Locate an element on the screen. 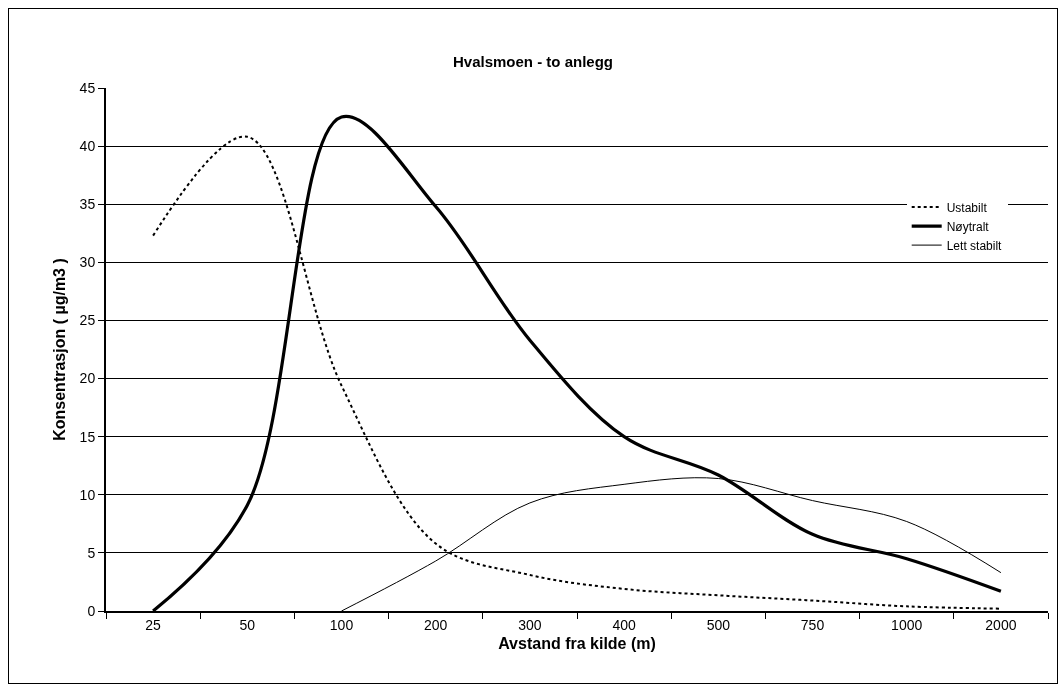  x-tick-label: 500 is located at coordinates (718, 624).